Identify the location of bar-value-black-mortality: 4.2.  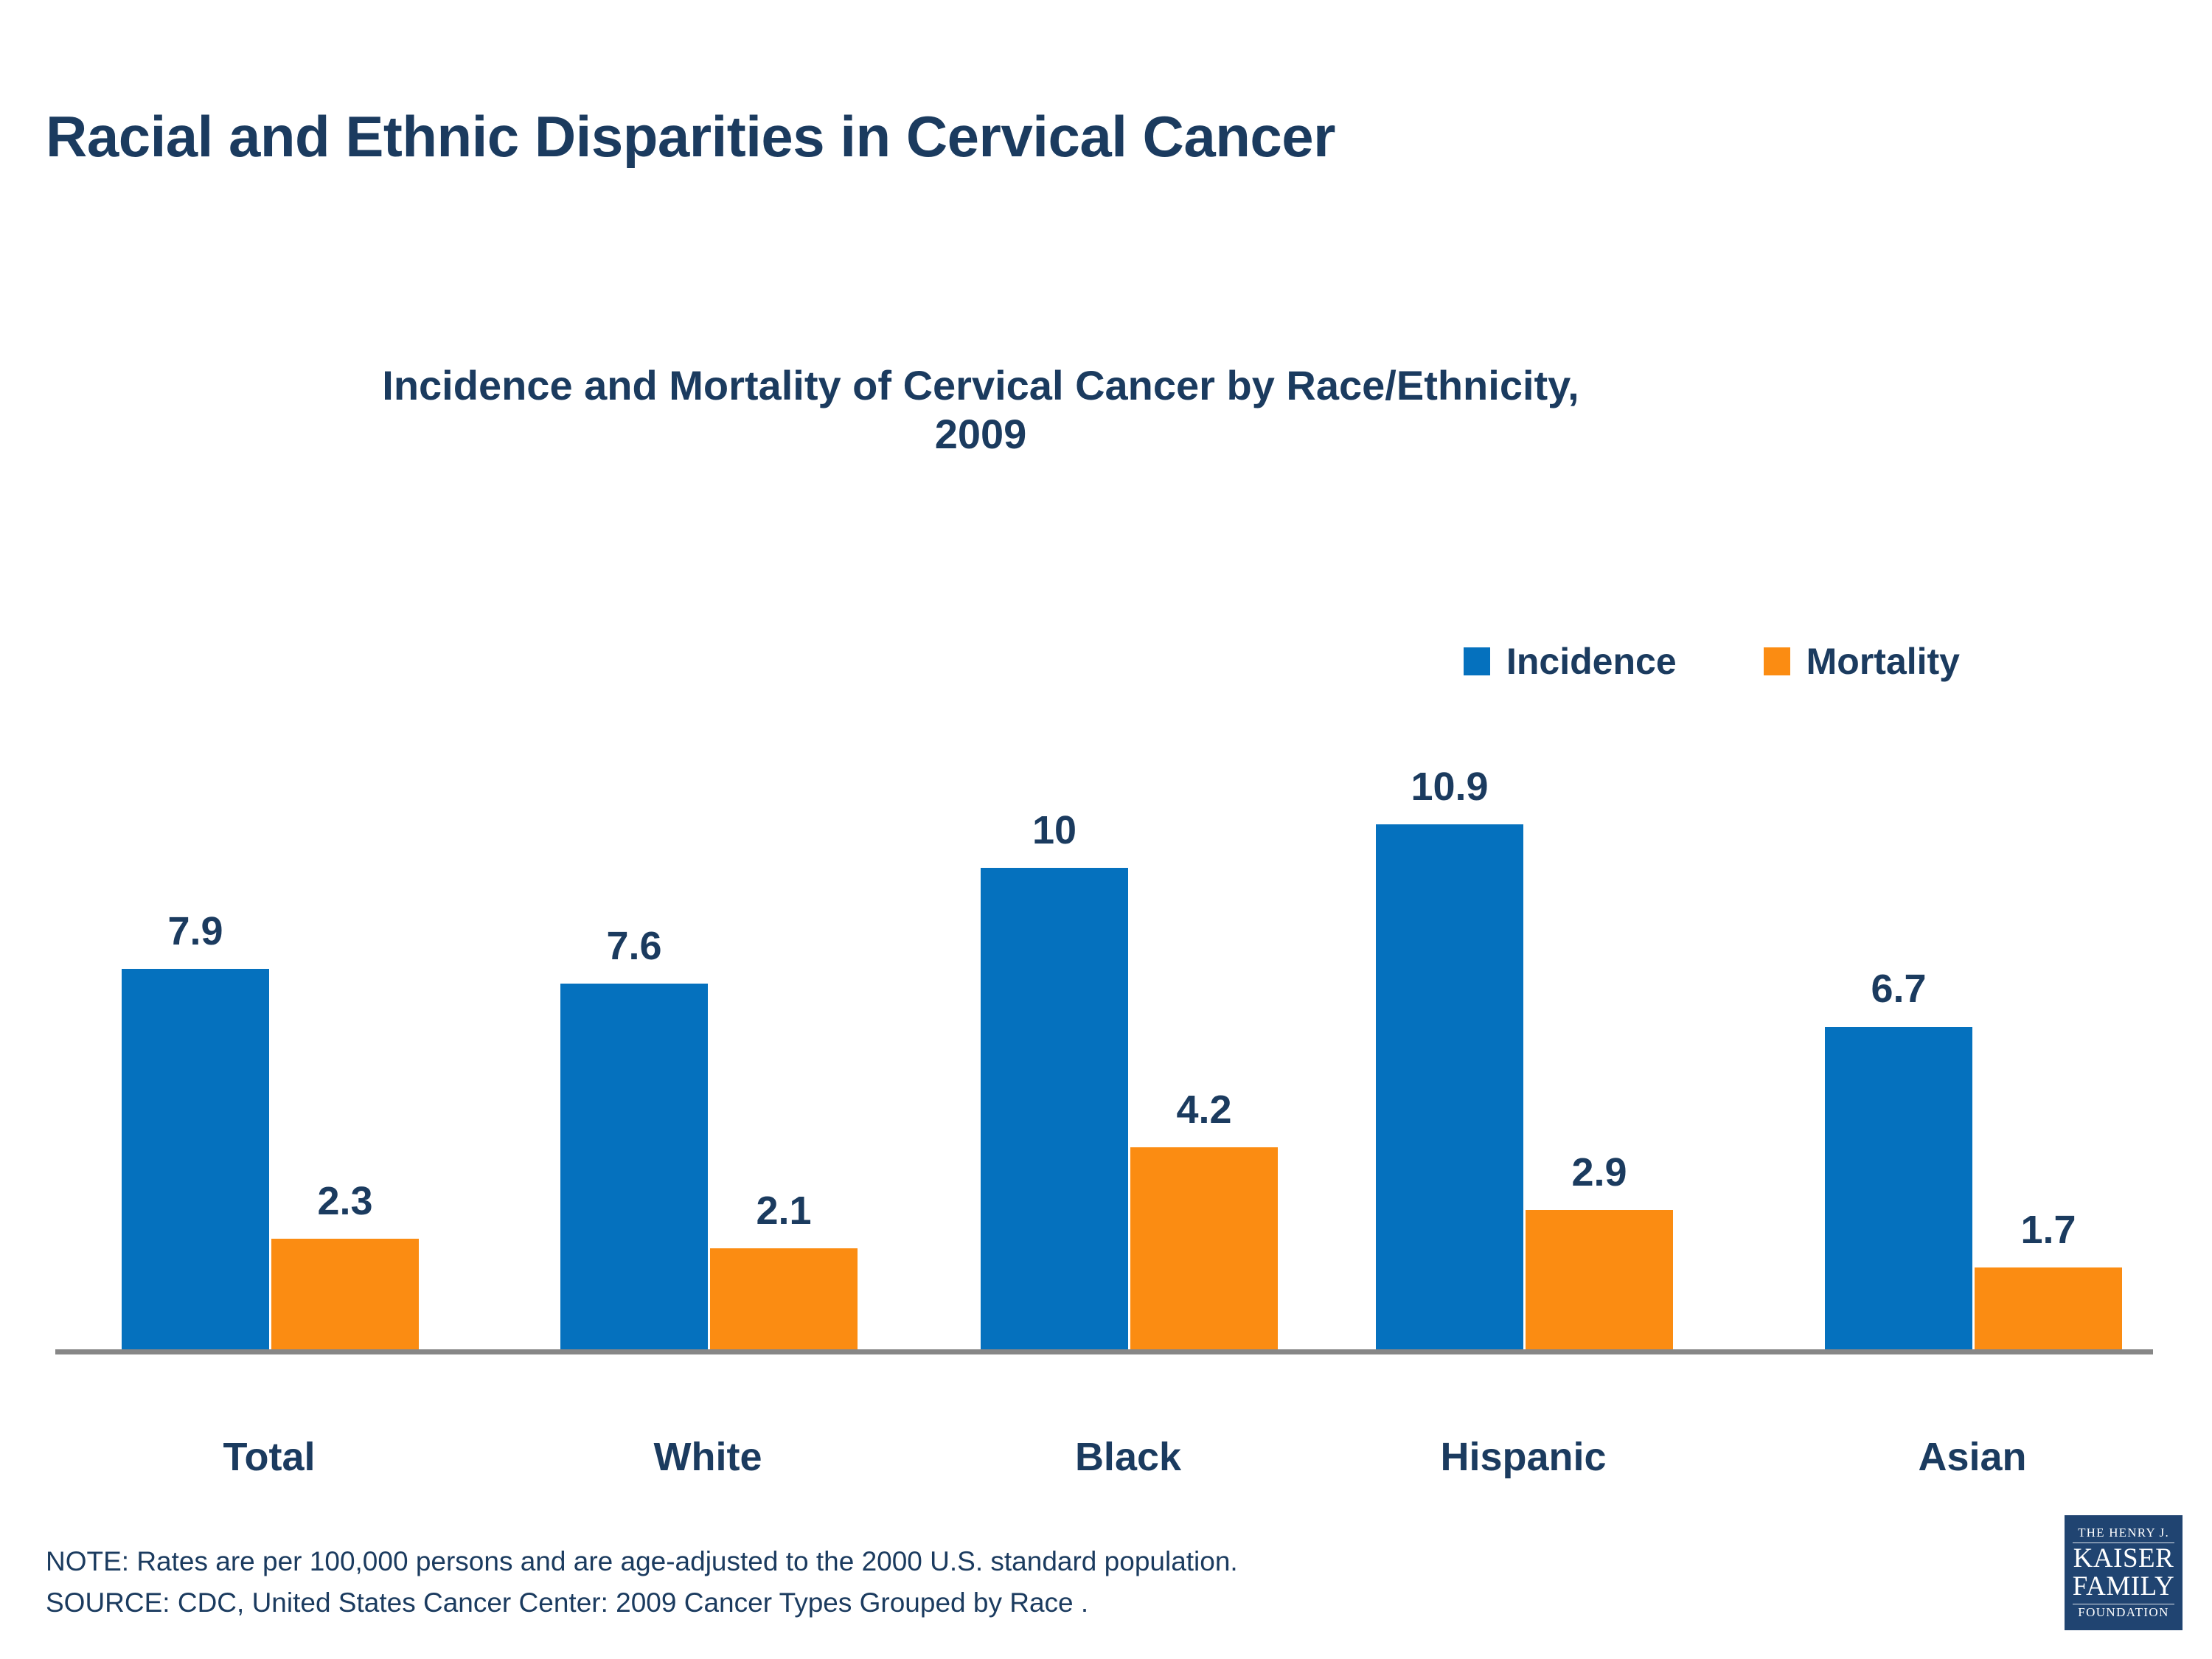
(1204, 1109).